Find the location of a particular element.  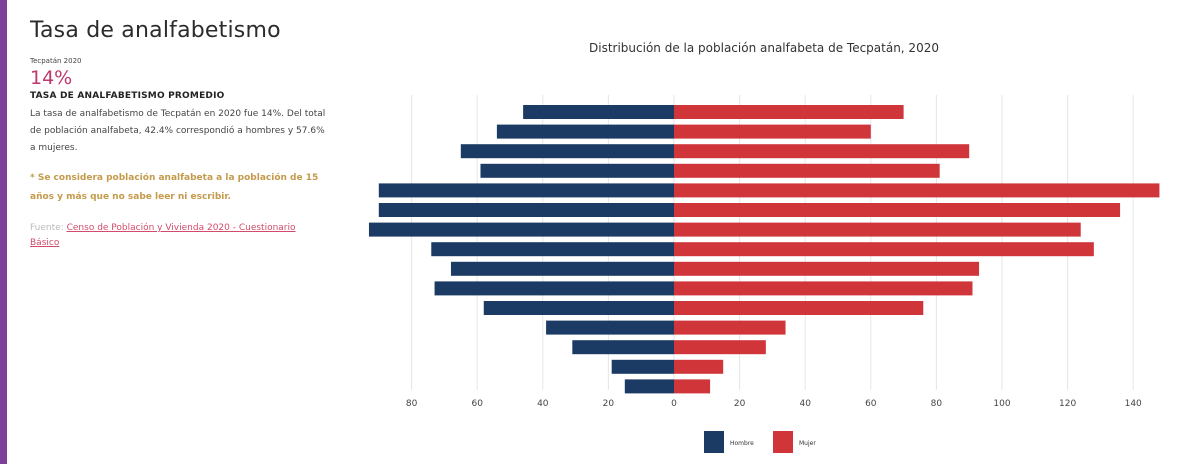

stat-value: 14% is located at coordinates (51, 78).